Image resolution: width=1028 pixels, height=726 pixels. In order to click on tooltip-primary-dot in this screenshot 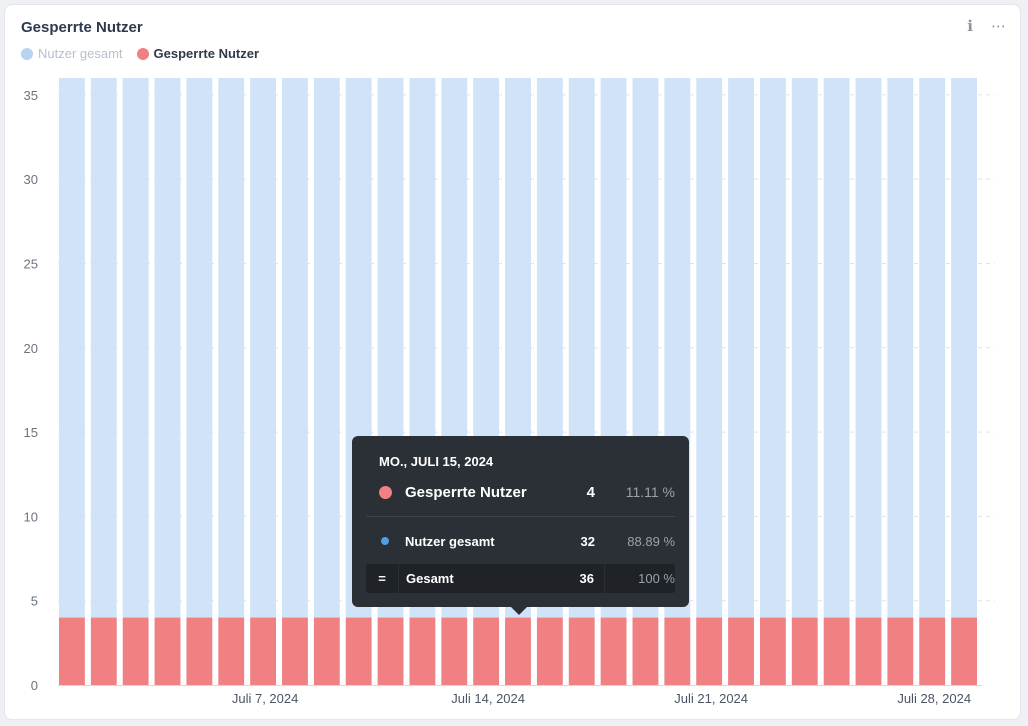, I will do `click(385, 492)`.